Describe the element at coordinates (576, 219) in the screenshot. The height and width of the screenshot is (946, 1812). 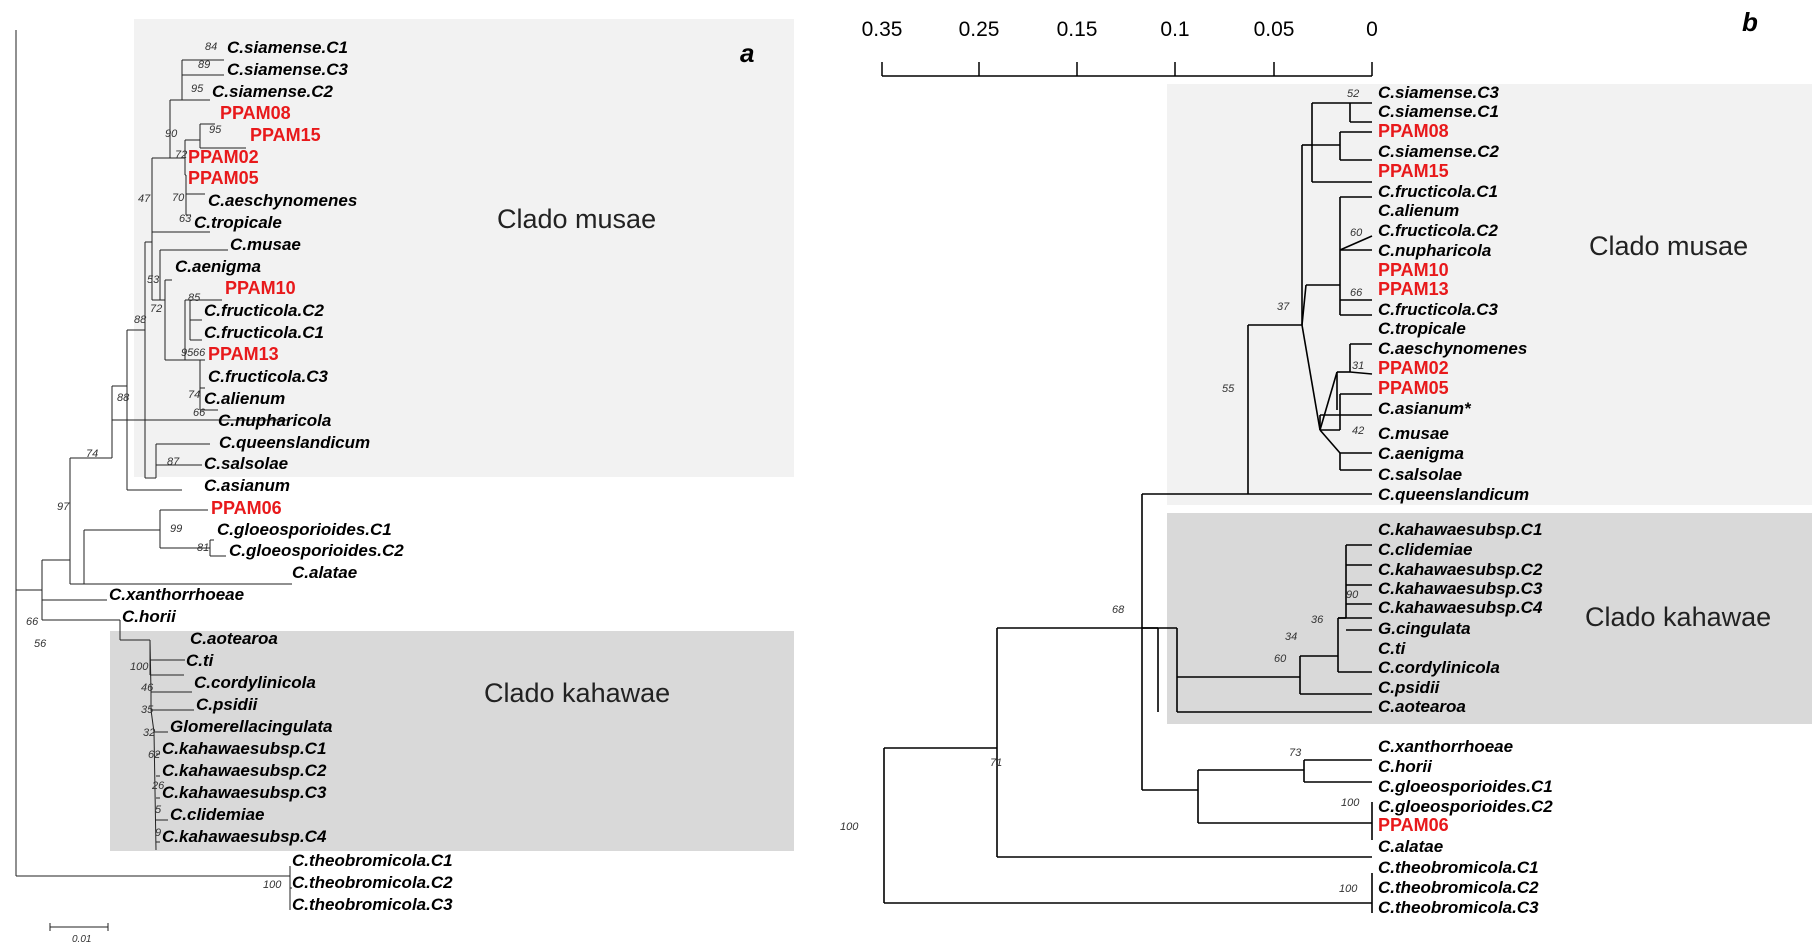
I see `clade-musae-label-a: Clado musae` at that location.